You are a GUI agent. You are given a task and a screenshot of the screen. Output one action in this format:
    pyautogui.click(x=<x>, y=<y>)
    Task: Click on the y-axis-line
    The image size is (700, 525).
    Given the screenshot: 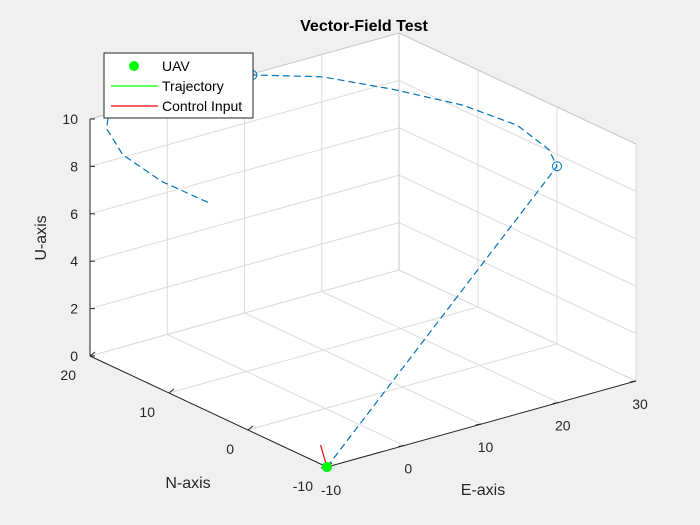 What is the action you would take?
    pyautogui.click(x=208, y=411)
    